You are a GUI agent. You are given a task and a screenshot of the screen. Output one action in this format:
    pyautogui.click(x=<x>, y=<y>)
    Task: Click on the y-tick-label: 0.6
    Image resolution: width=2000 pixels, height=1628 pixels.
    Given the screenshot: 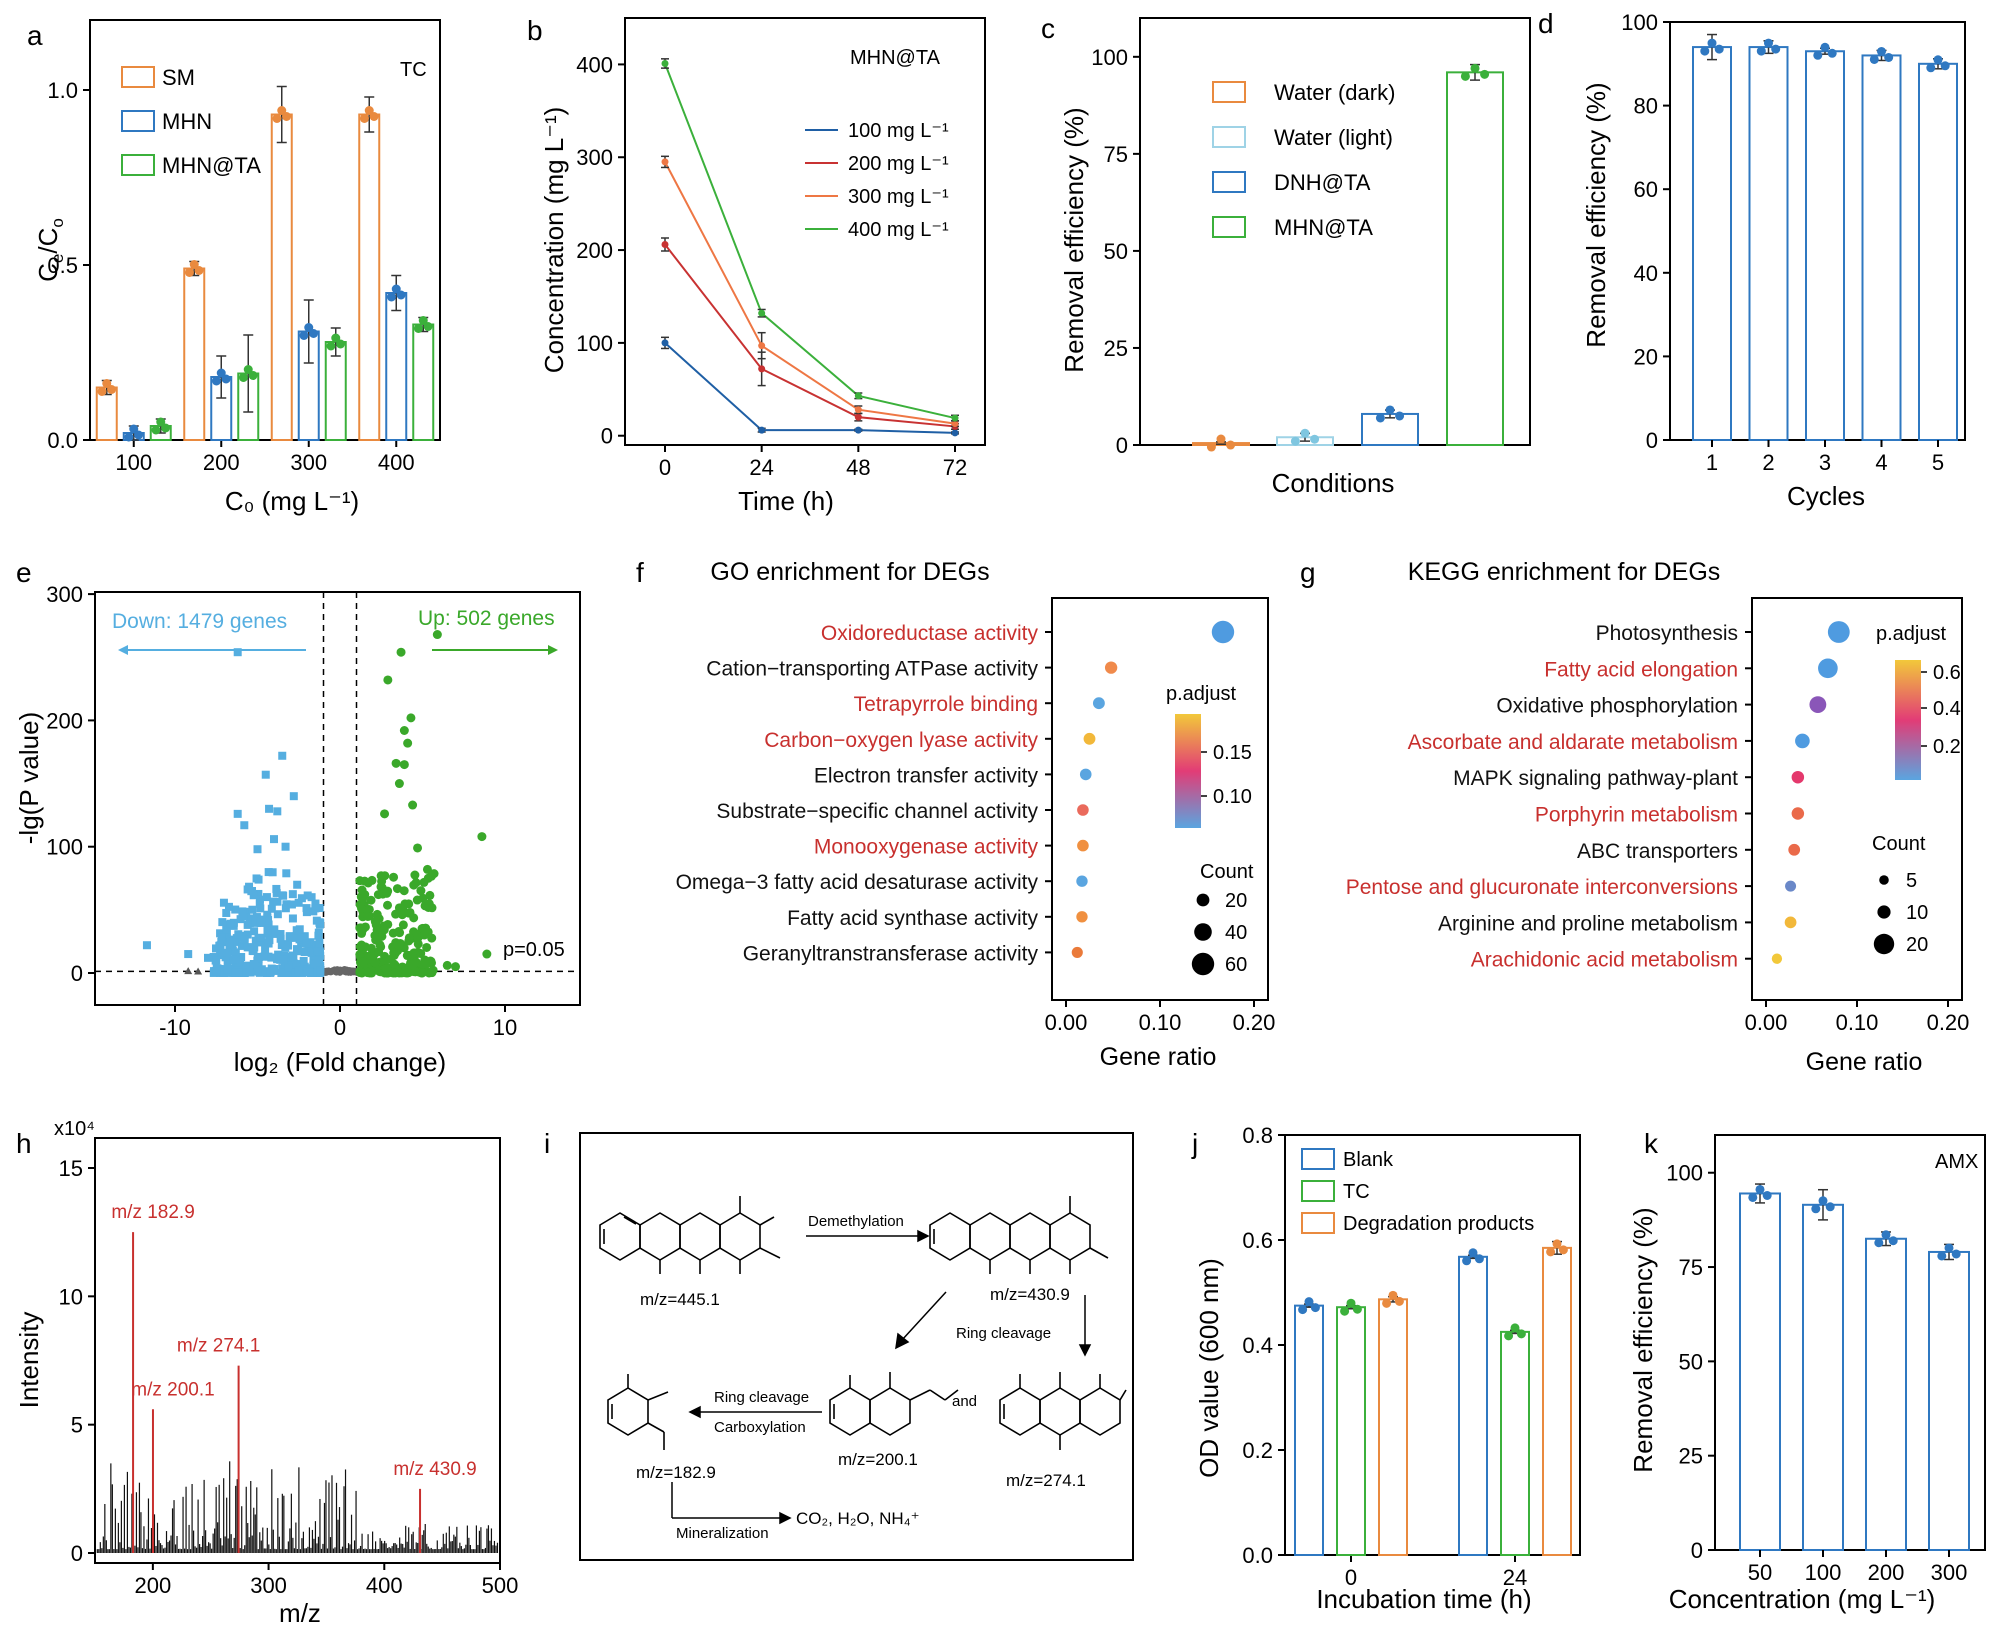 What is the action you would take?
    pyautogui.click(x=1257, y=1240)
    